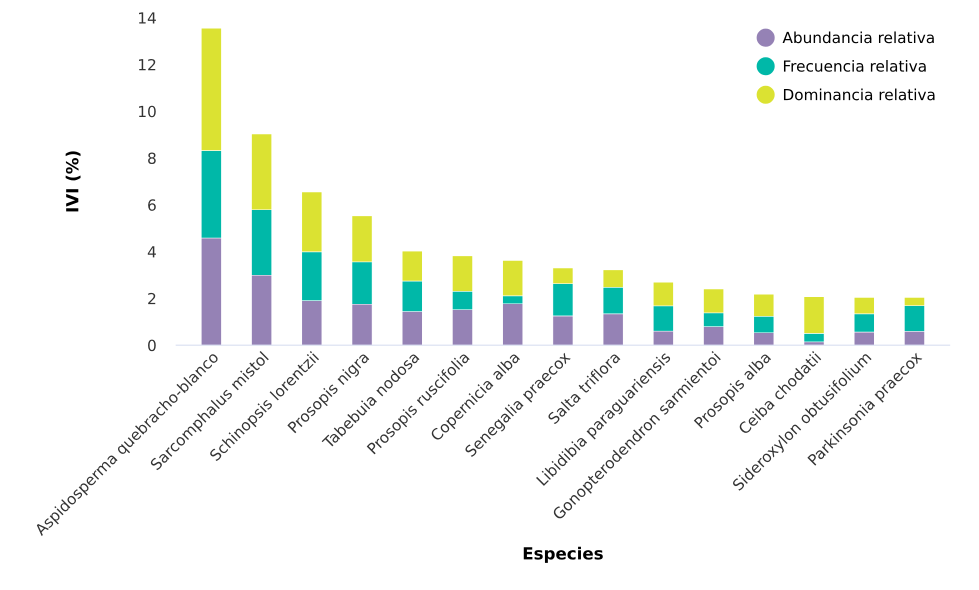 Image resolution: width=979 pixels, height=590 pixels. Describe the element at coordinates (73, 181) in the screenshot. I see `y-axis-title: IVI (%)` at that location.